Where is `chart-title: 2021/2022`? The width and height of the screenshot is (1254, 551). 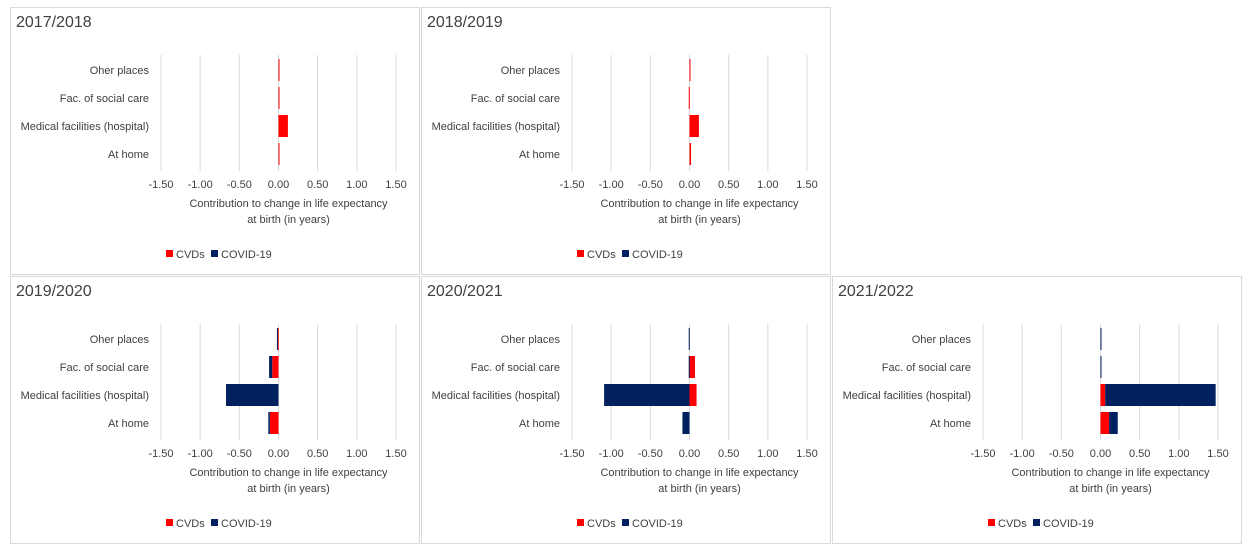 chart-title: 2021/2022 is located at coordinates (876, 291).